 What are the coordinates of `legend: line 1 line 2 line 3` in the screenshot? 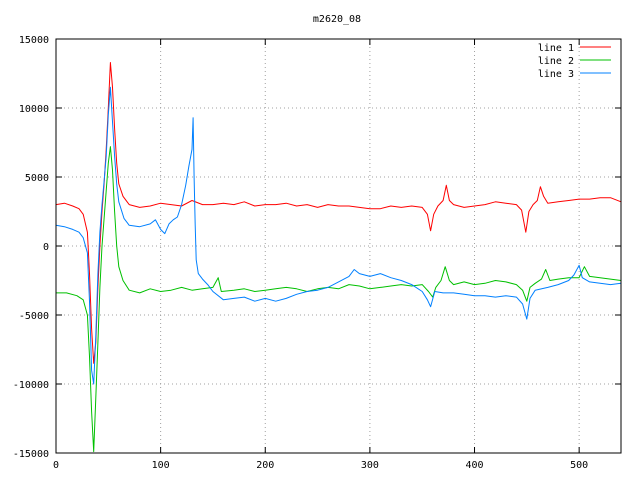 It's located at (574, 61).